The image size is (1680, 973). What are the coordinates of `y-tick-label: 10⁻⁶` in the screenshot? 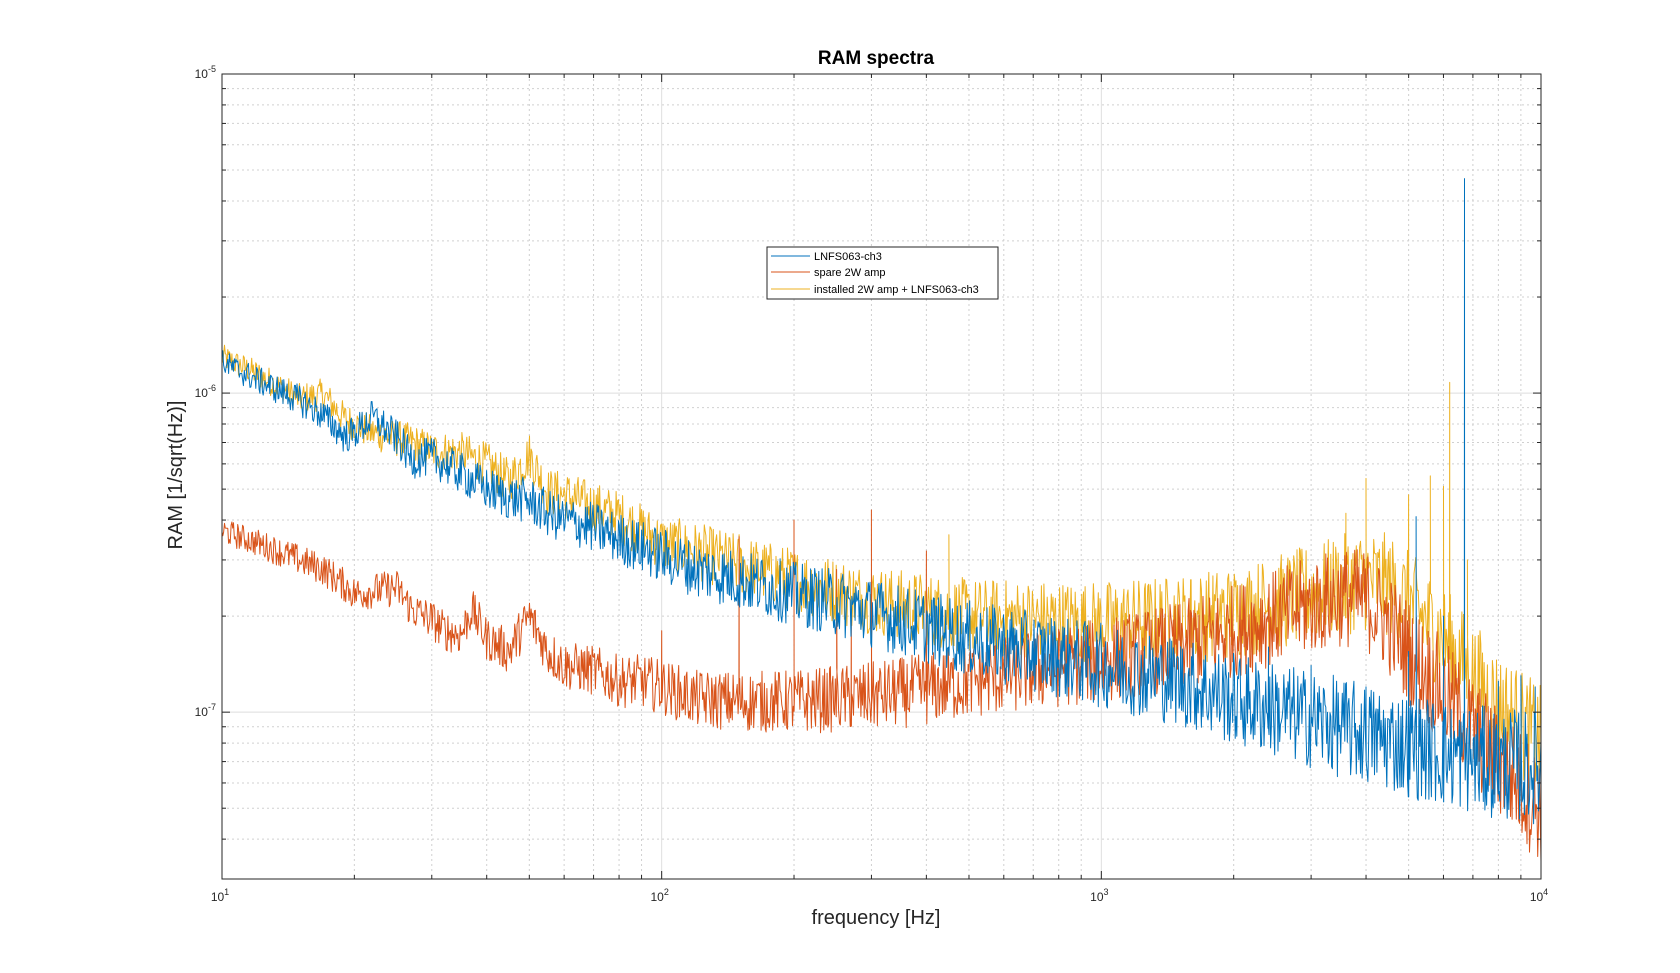 It's located at (205, 391).